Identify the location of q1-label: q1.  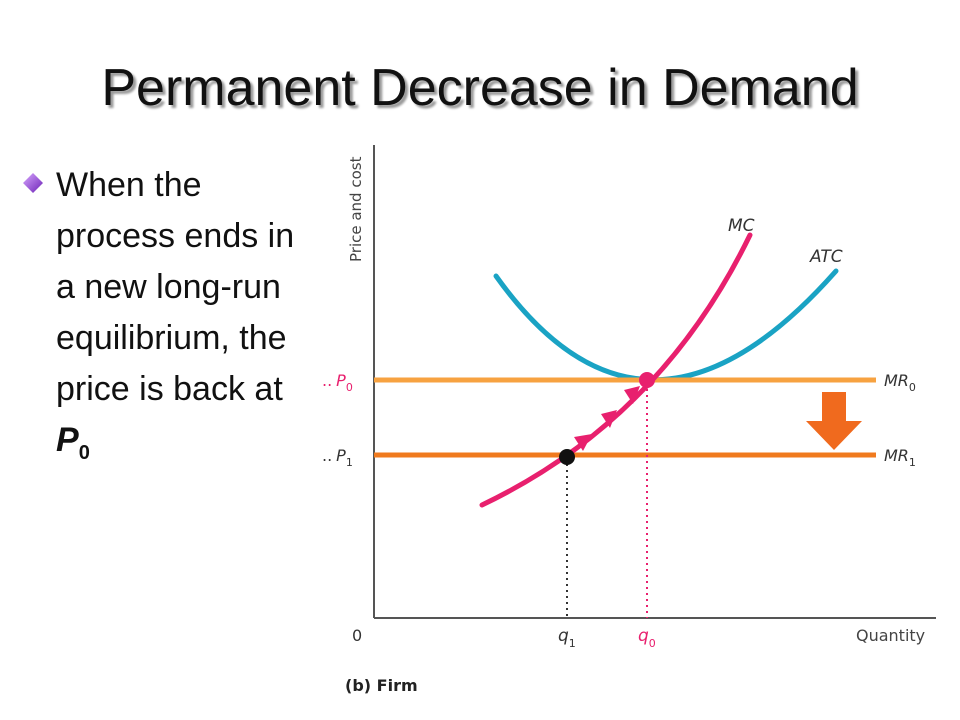
(567, 638).